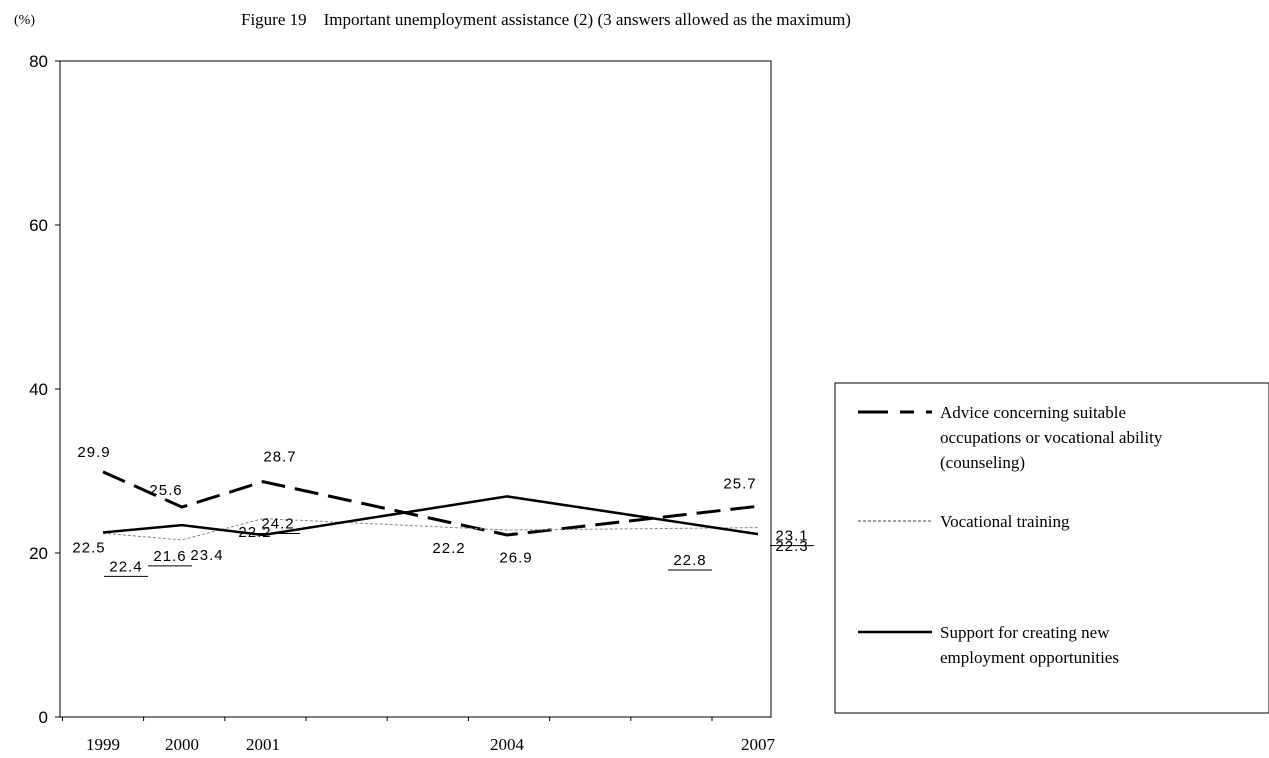  What do you see at coordinates (1051, 437) in the screenshot?
I see `legend-item-advice-label: occupations or vocational ability` at bounding box center [1051, 437].